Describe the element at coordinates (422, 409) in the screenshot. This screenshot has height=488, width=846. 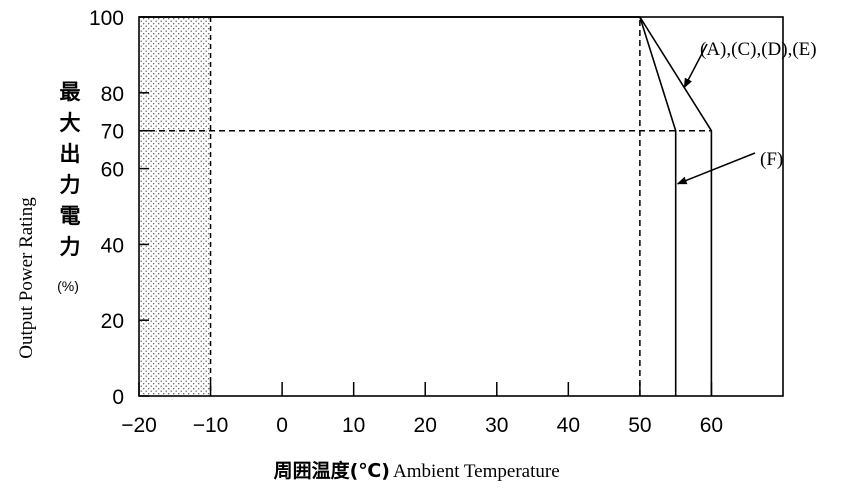
I see `x-axis: −20 −10 0 10 20 30 40 50 60` at that location.